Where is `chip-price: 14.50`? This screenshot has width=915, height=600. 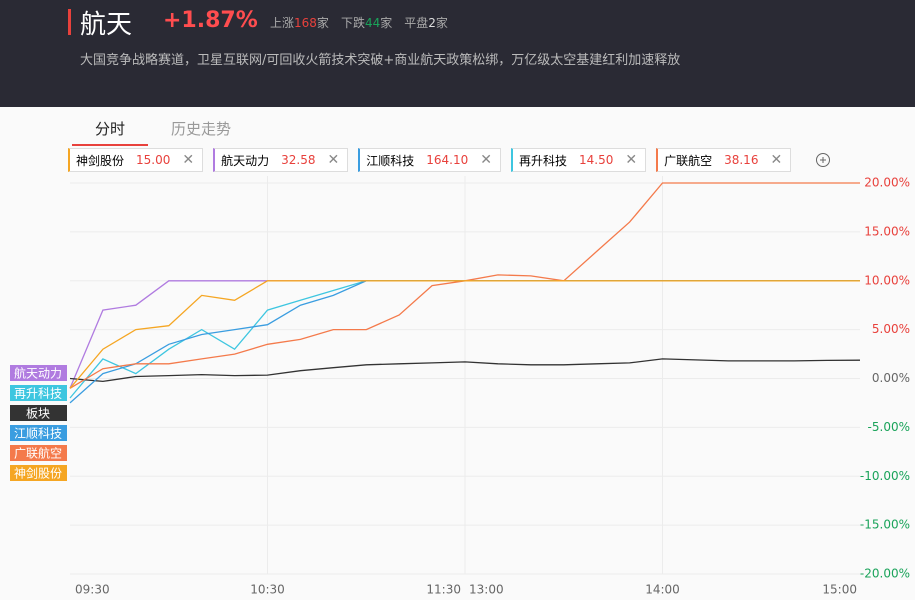
chip-price: 14.50 is located at coordinates (596, 160).